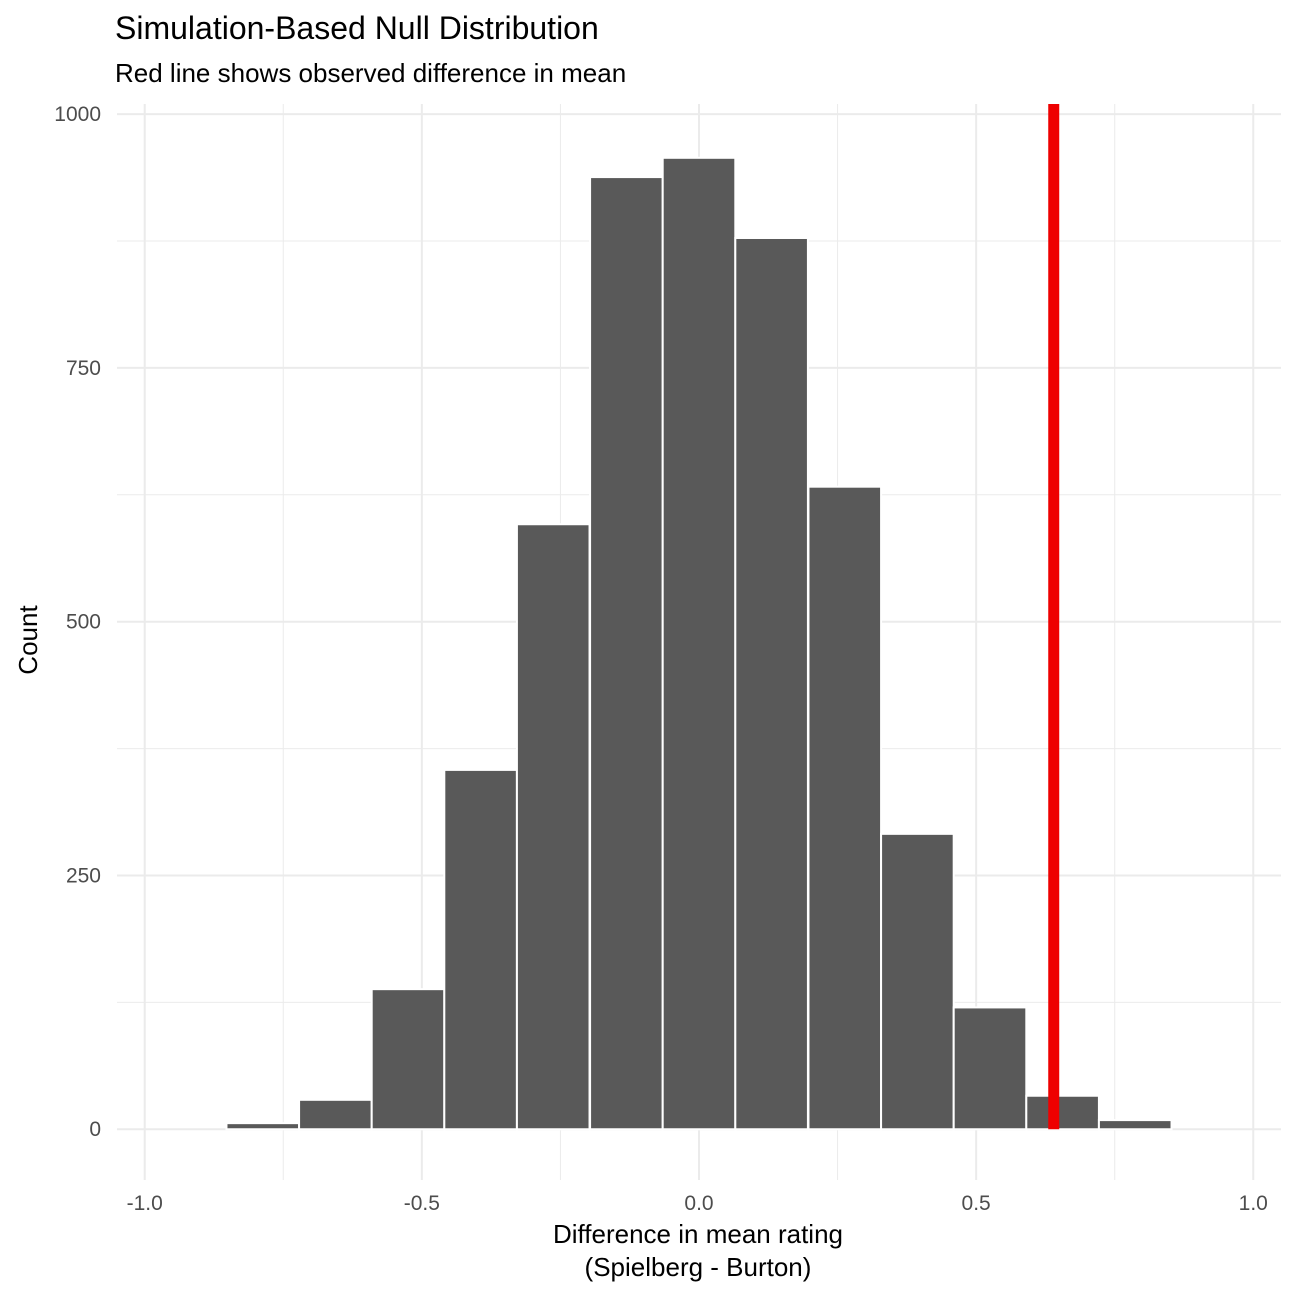  What do you see at coordinates (83, 622) in the screenshot?
I see `y-tick-label: 500` at bounding box center [83, 622].